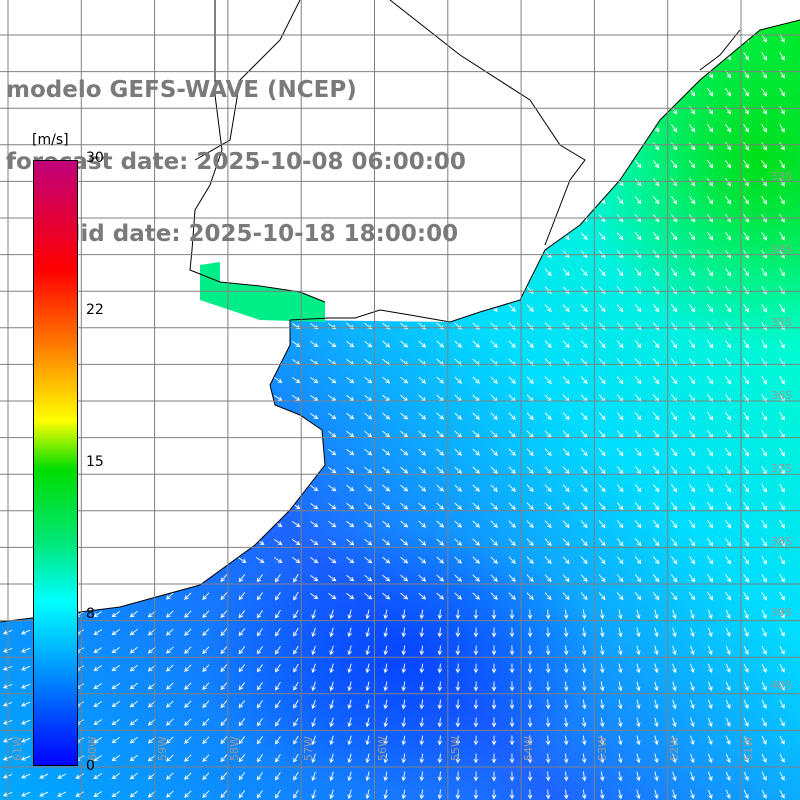 The image size is (800, 800). I want to click on lon-label: 57W, so click(308, 748).